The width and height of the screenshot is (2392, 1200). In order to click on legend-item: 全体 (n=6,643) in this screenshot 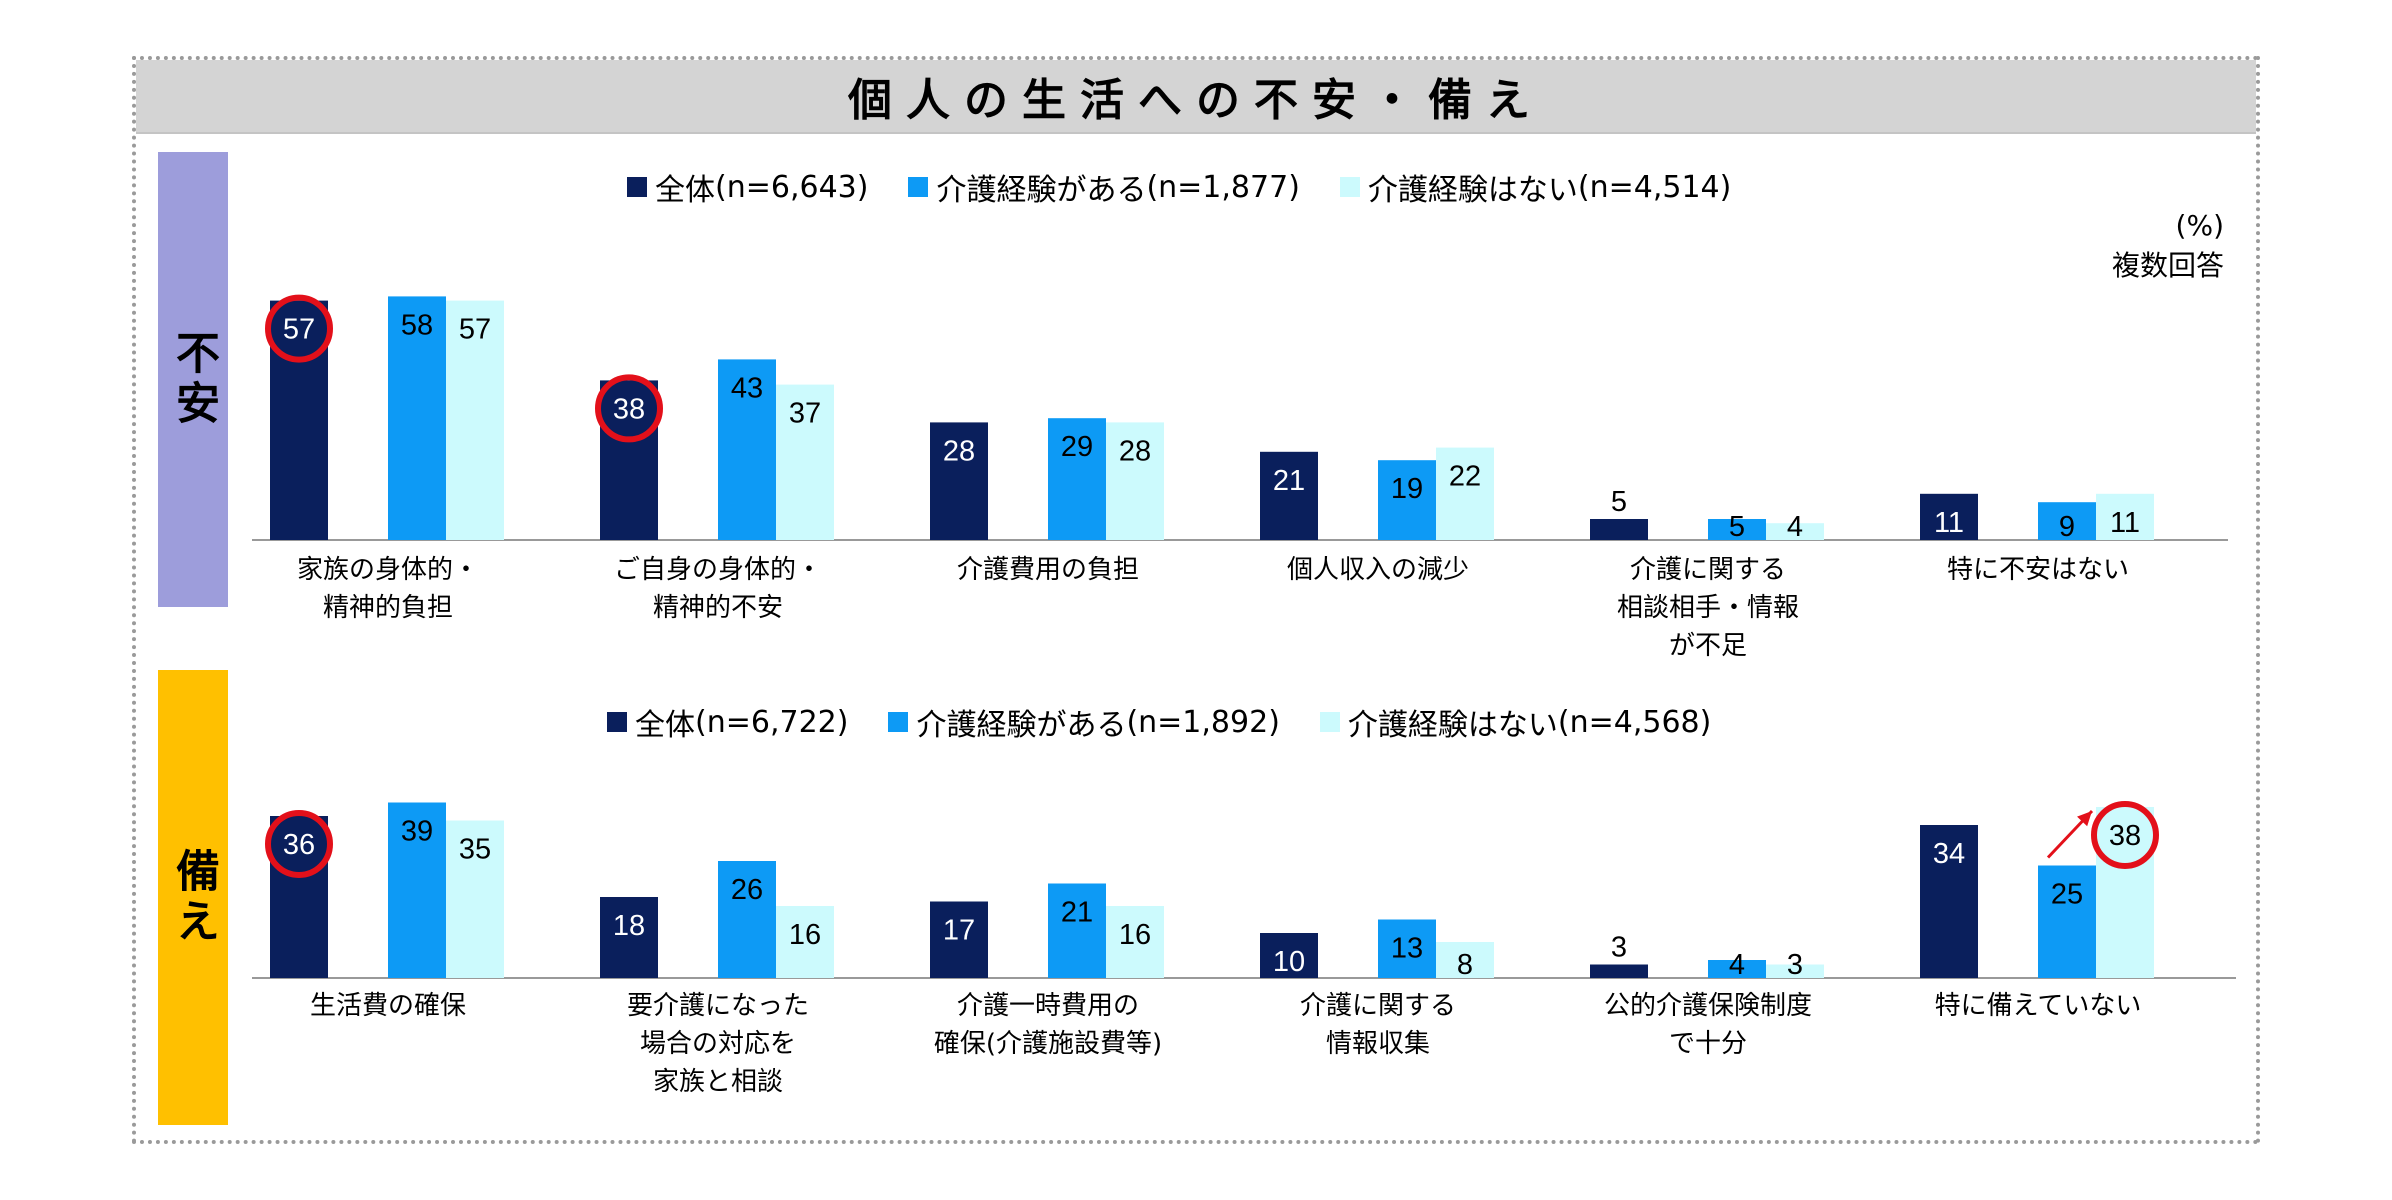, I will do `click(747, 187)`.